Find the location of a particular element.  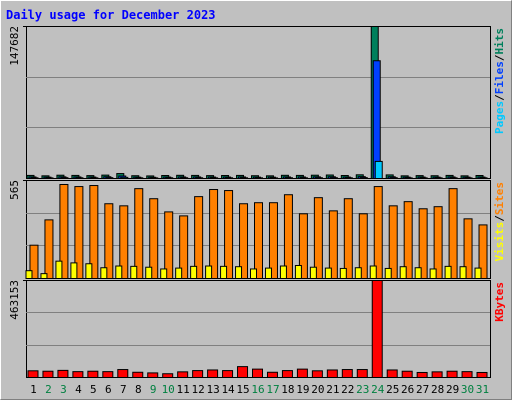

y-tick-label: 147682 is located at coordinates (14, 46).